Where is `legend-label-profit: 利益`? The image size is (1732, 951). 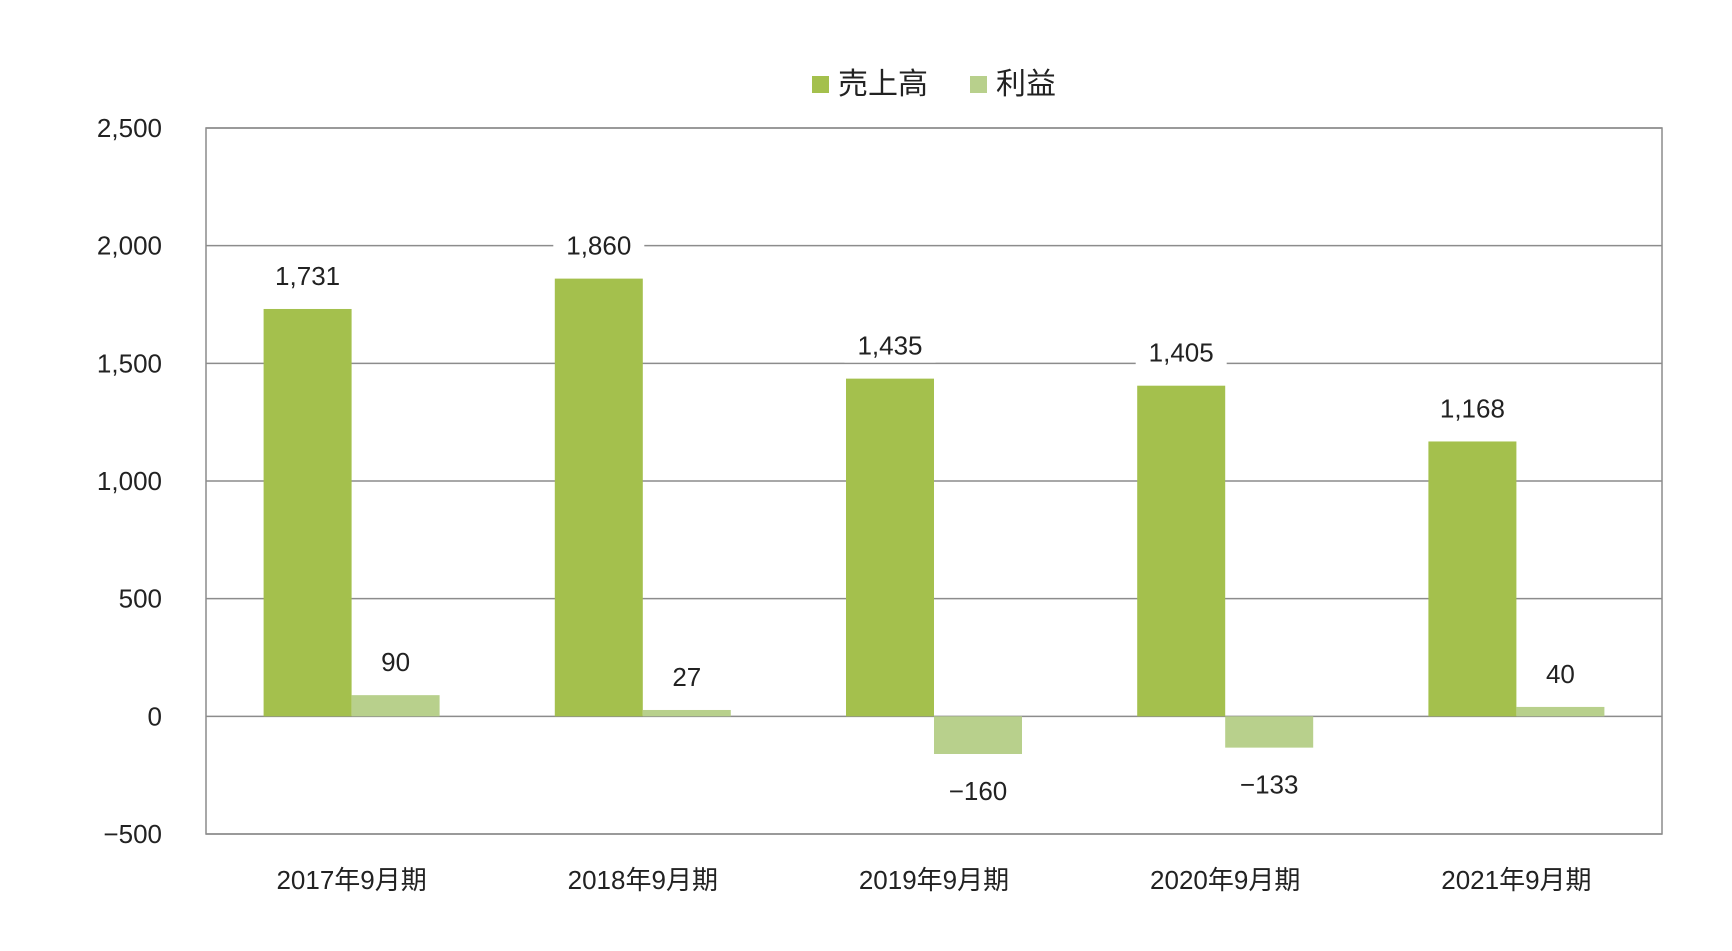
legend-label-profit: 利益 is located at coordinates (1026, 84).